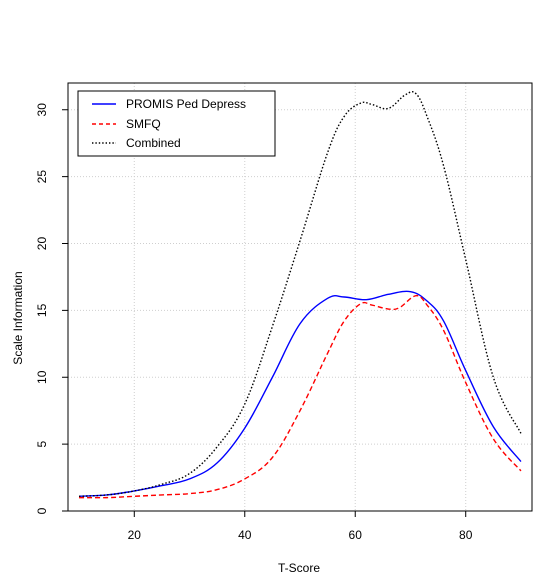 The image size is (542, 583). Describe the element at coordinates (153, 143) in the screenshot. I see `legend-label-combined: Combined` at that location.